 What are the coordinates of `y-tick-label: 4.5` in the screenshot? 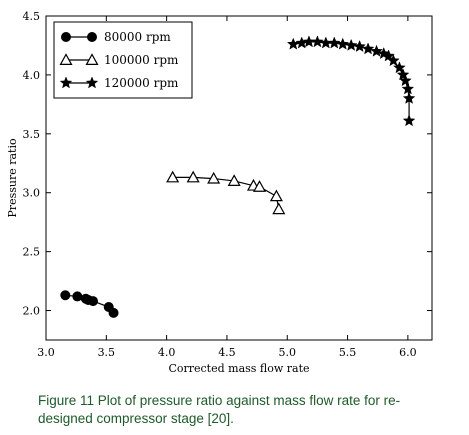 It's located at (32, 16).